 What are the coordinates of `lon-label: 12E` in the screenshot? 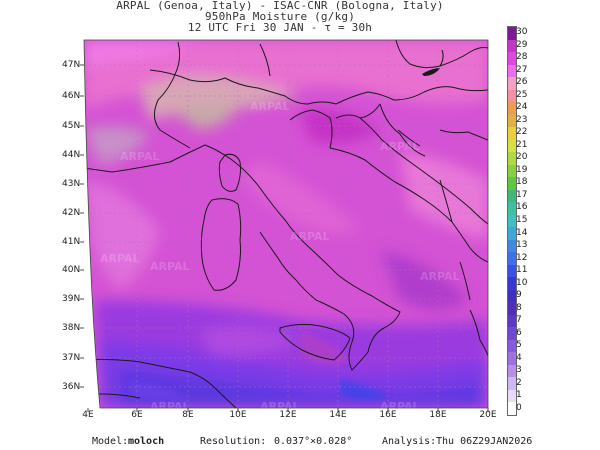 It's located at (288, 415).